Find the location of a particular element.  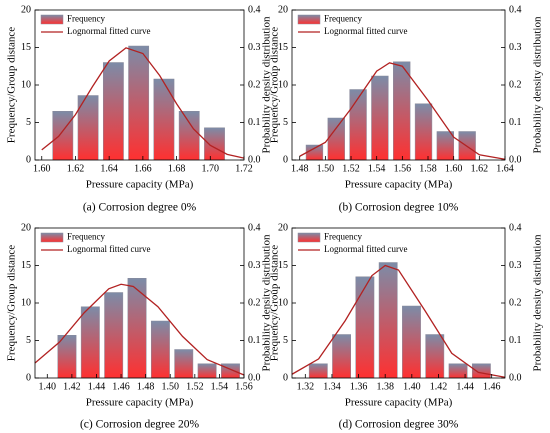

x-tick-label: 1.64 is located at coordinates (109, 168).